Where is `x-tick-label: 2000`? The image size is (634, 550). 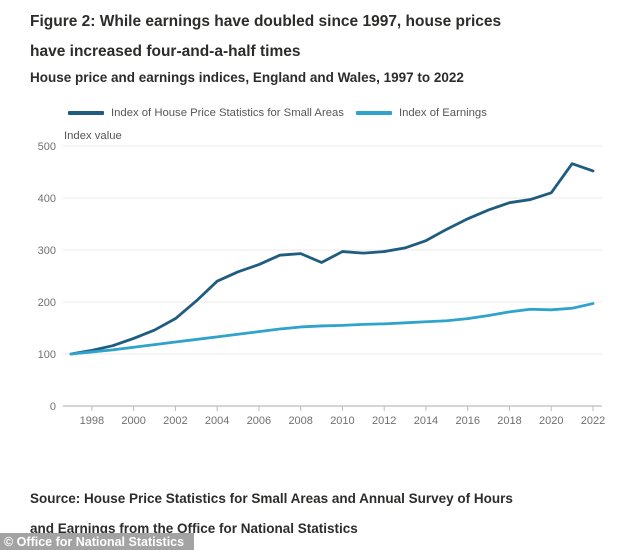
x-tick-label: 2000 is located at coordinates (133, 421).